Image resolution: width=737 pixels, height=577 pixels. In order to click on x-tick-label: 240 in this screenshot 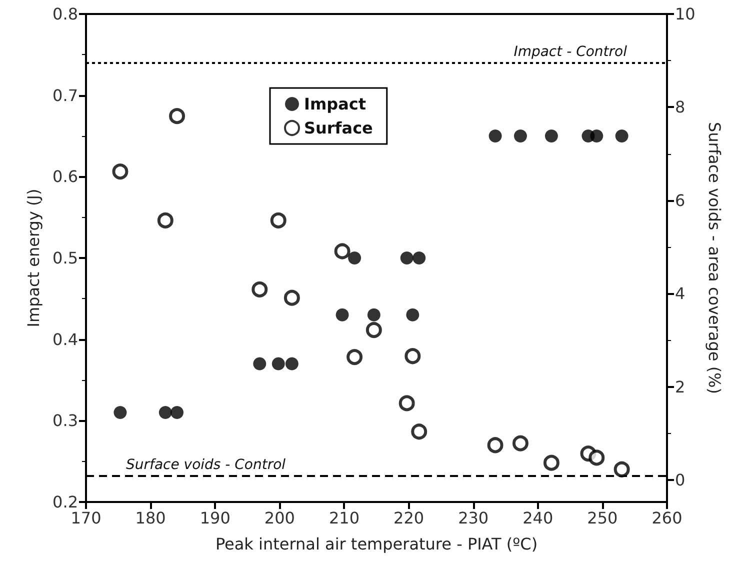, I will do `click(538, 518)`.